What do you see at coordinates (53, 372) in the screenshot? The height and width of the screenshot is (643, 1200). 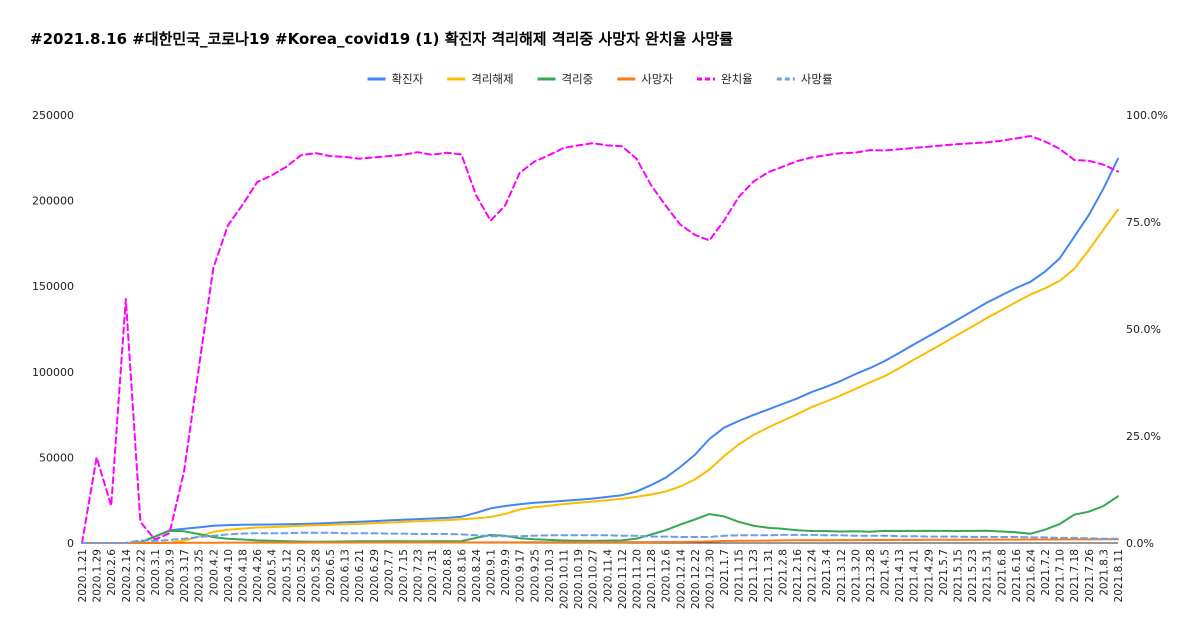 I see `y-left-tick-label: 100000` at bounding box center [53, 372].